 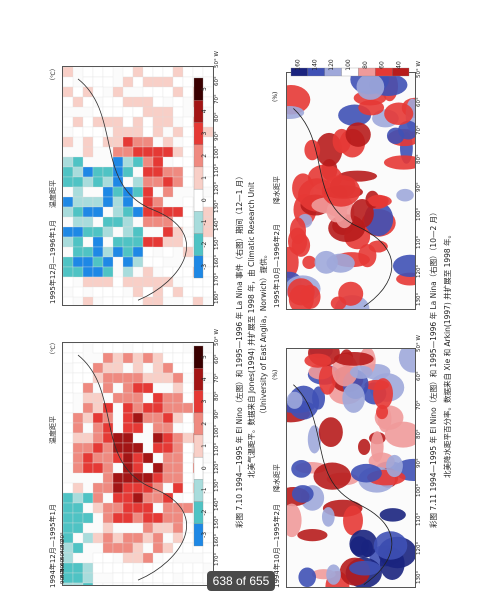 I want to click on temp-right-lon-tick: 70°, so click(x=217, y=99).